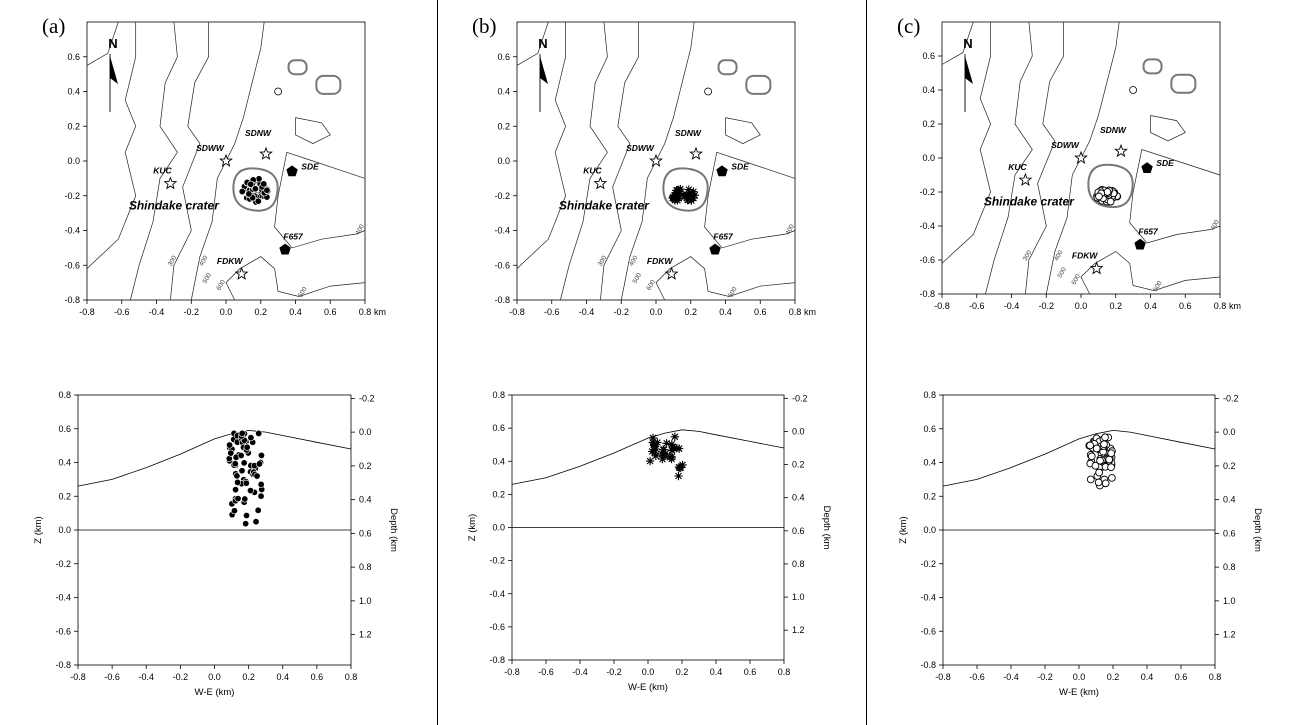  I want to click on depth-tick-label: -0.2, so click(800, 398).